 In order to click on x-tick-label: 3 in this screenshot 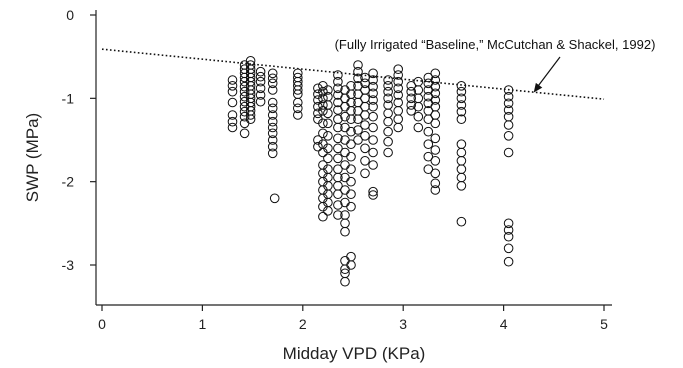, I will do `click(403, 324)`.